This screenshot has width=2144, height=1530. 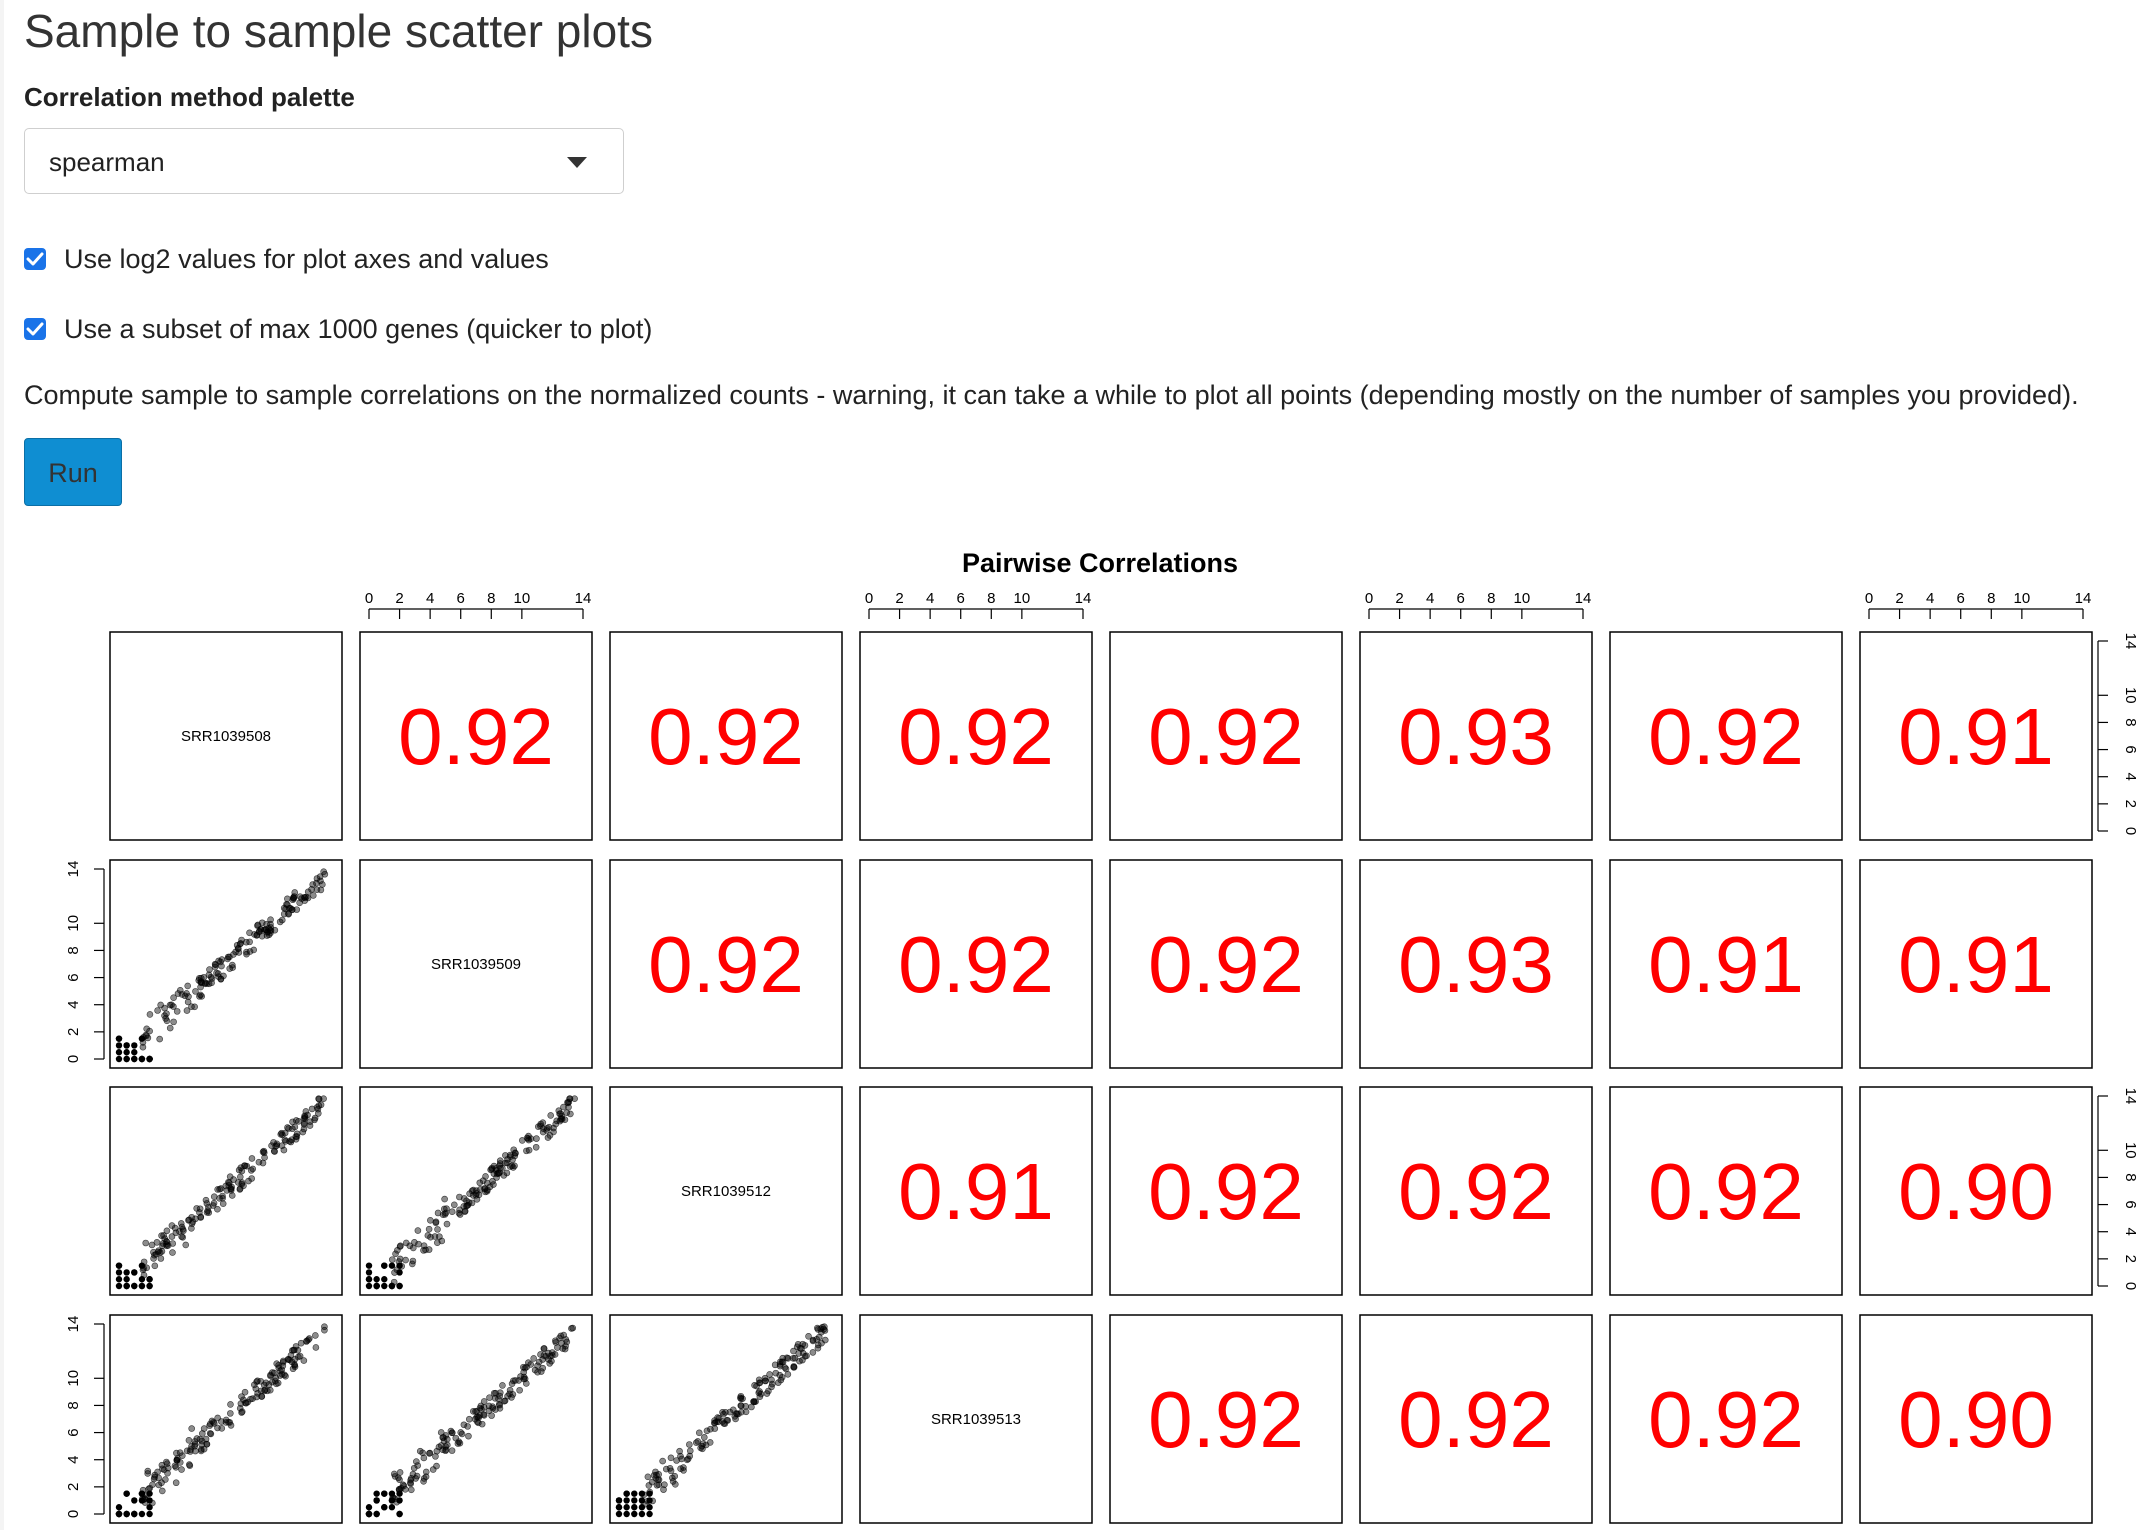 What do you see at coordinates (35, 259) in the screenshot?
I see `log2-checkbox` at bounding box center [35, 259].